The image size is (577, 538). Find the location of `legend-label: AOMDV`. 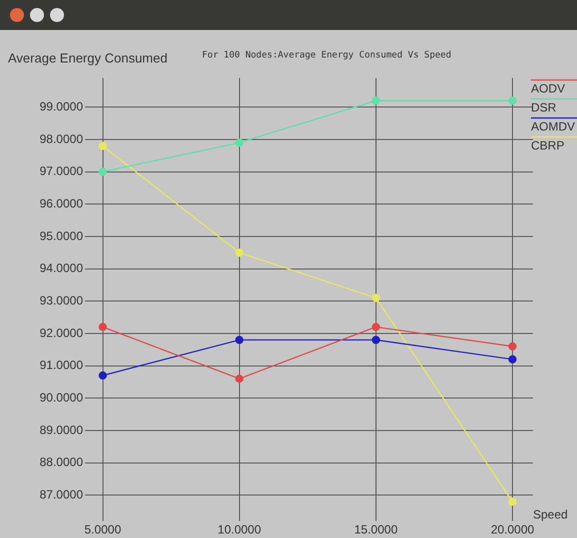

legend-label: AOMDV is located at coordinates (553, 126).